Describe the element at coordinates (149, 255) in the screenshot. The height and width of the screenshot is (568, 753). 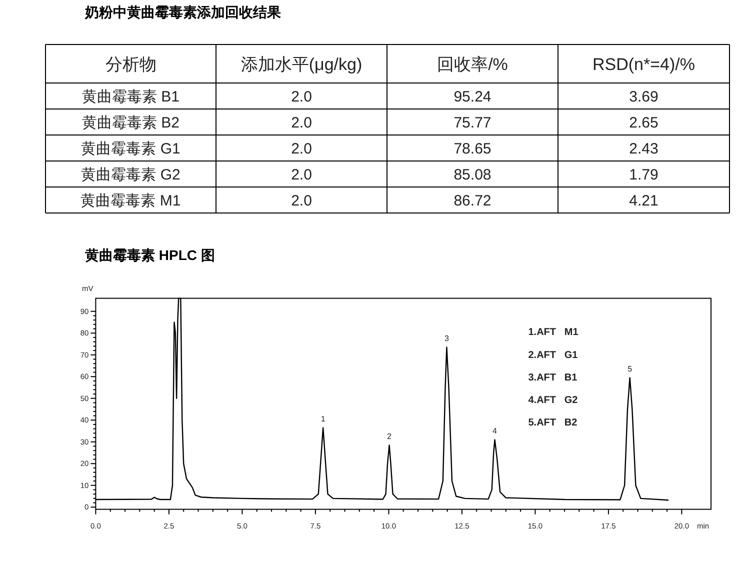
I see `chart-title: 黄曲霉毒素 HPLC 图` at that location.